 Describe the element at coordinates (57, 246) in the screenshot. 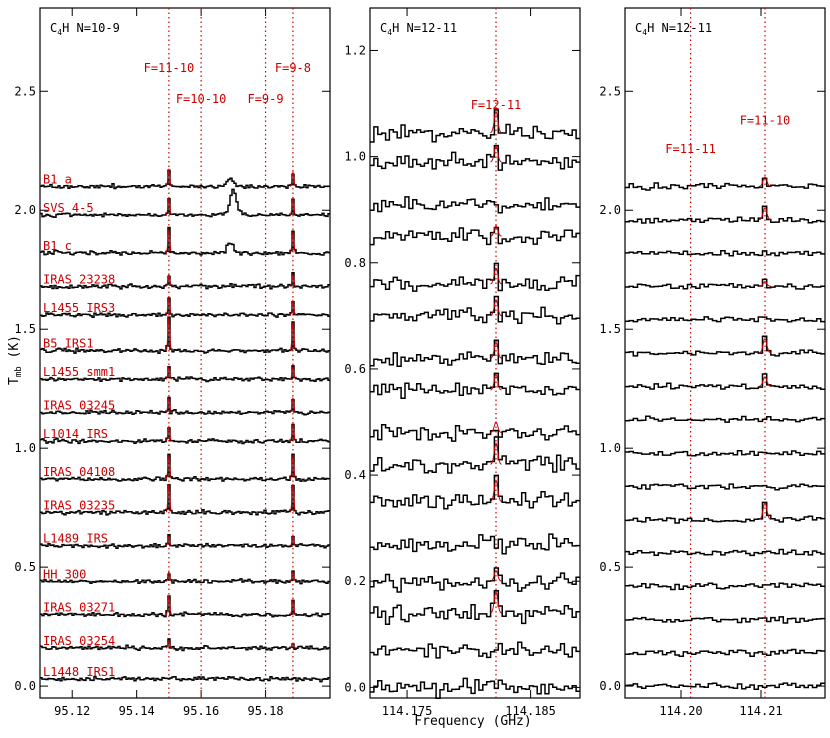

I see `source-label: B1 c` at that location.